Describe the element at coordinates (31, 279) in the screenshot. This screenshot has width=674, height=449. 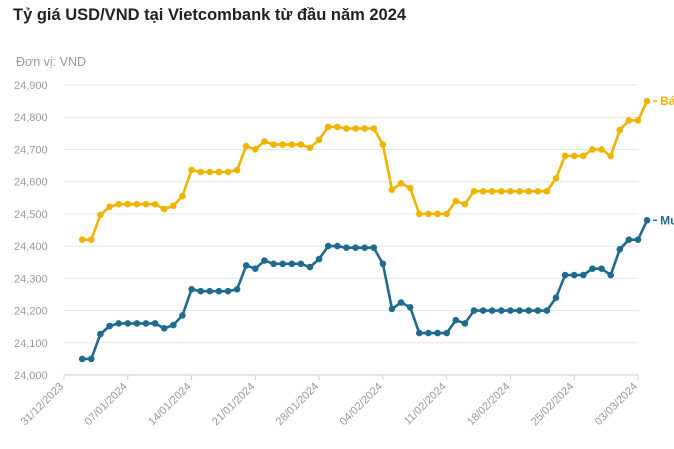
I see `y-tick-label: 24,300` at that location.